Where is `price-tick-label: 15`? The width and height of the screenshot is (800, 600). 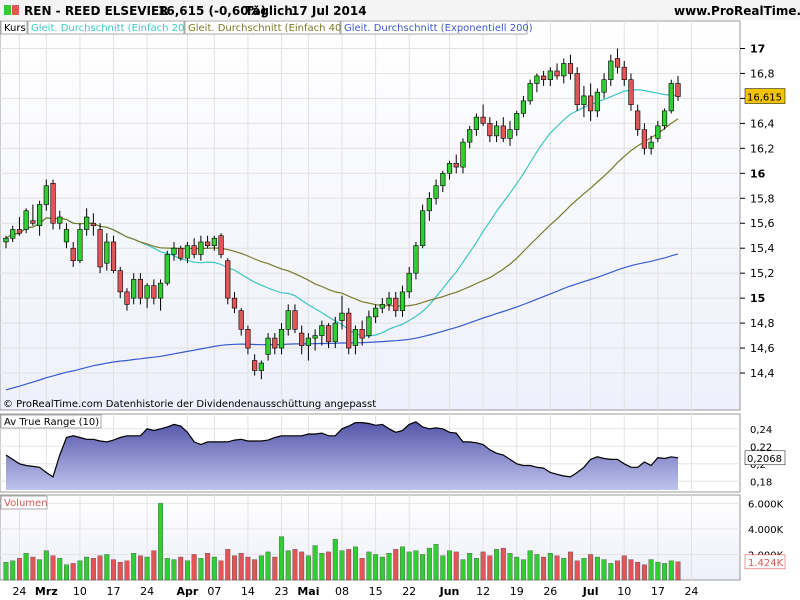 price-tick-label: 15 is located at coordinates (757, 298).